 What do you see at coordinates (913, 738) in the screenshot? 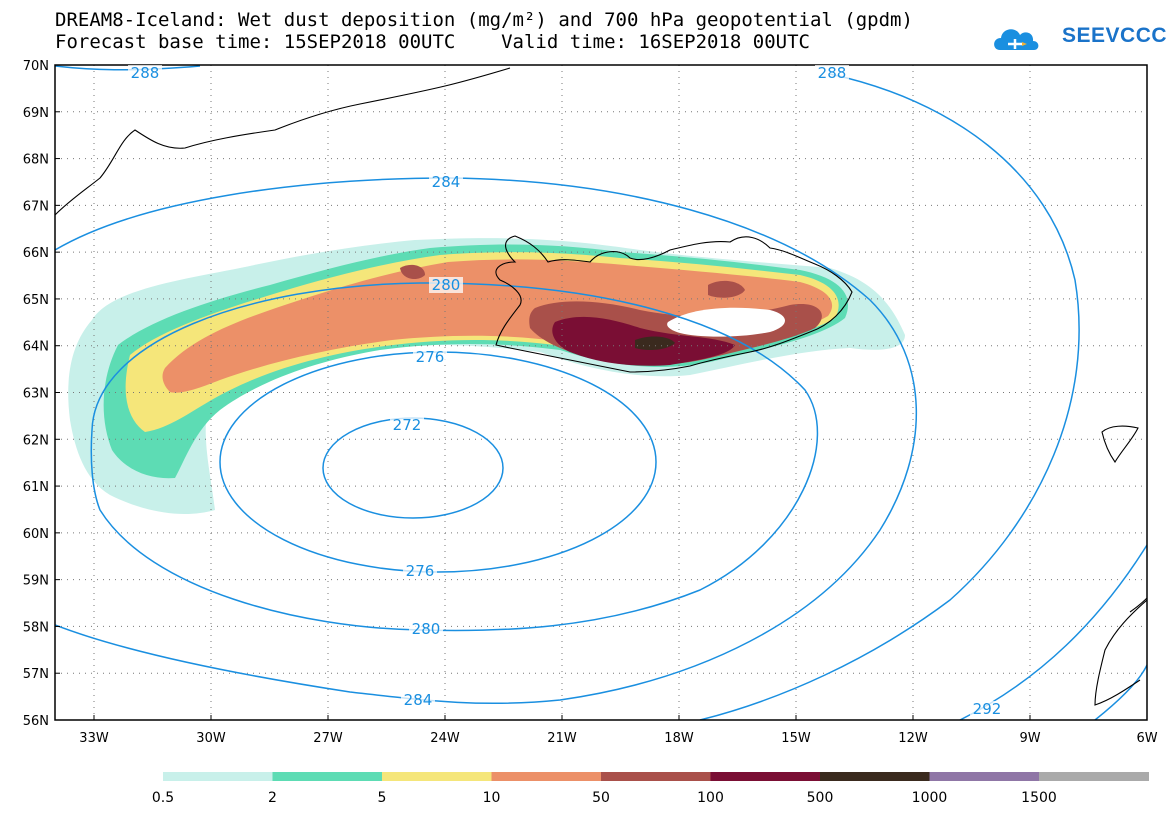
I see `lon-tick-label: 12W` at bounding box center [913, 738].